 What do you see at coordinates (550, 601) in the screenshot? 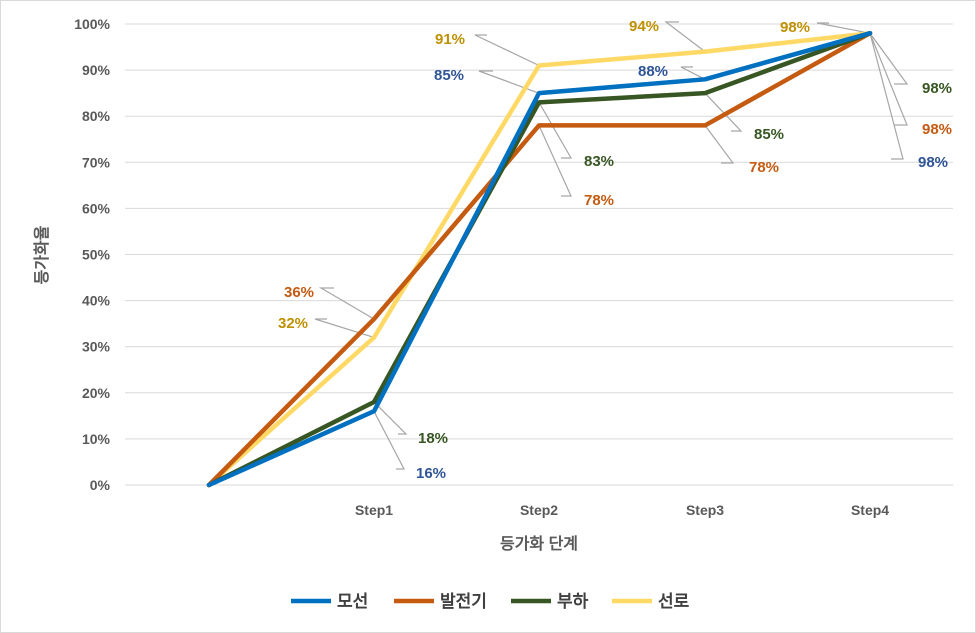
I see `legend-item-부하: 부하` at bounding box center [550, 601].